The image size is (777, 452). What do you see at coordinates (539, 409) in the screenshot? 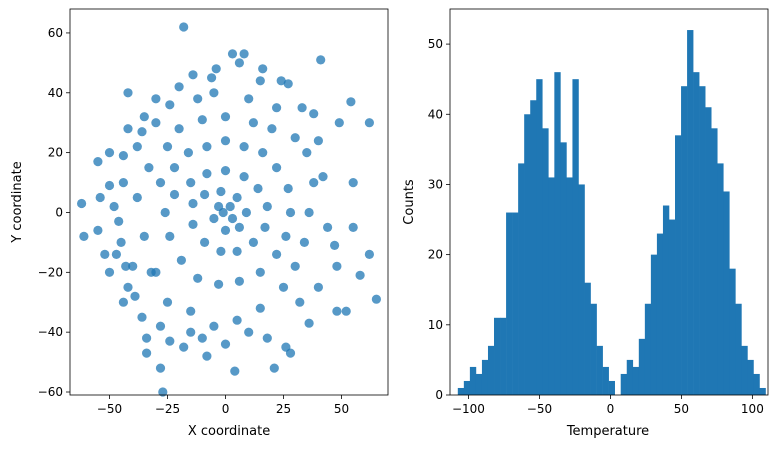
I see `histogram-x-tick-label: −50` at bounding box center [539, 409].